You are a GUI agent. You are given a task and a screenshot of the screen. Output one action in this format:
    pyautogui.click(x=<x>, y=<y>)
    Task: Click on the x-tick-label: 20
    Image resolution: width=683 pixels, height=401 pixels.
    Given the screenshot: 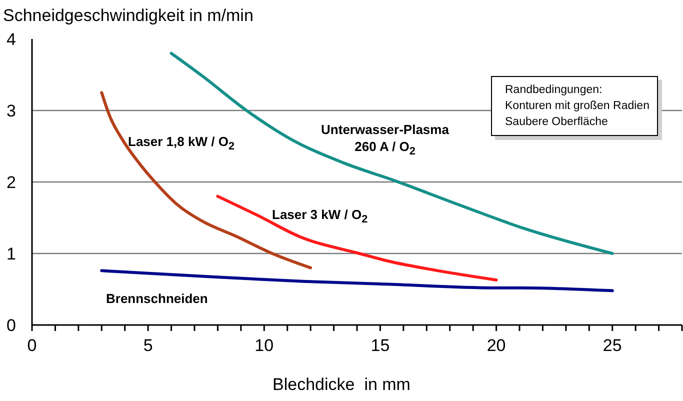 What is the action you would take?
    pyautogui.click(x=496, y=346)
    